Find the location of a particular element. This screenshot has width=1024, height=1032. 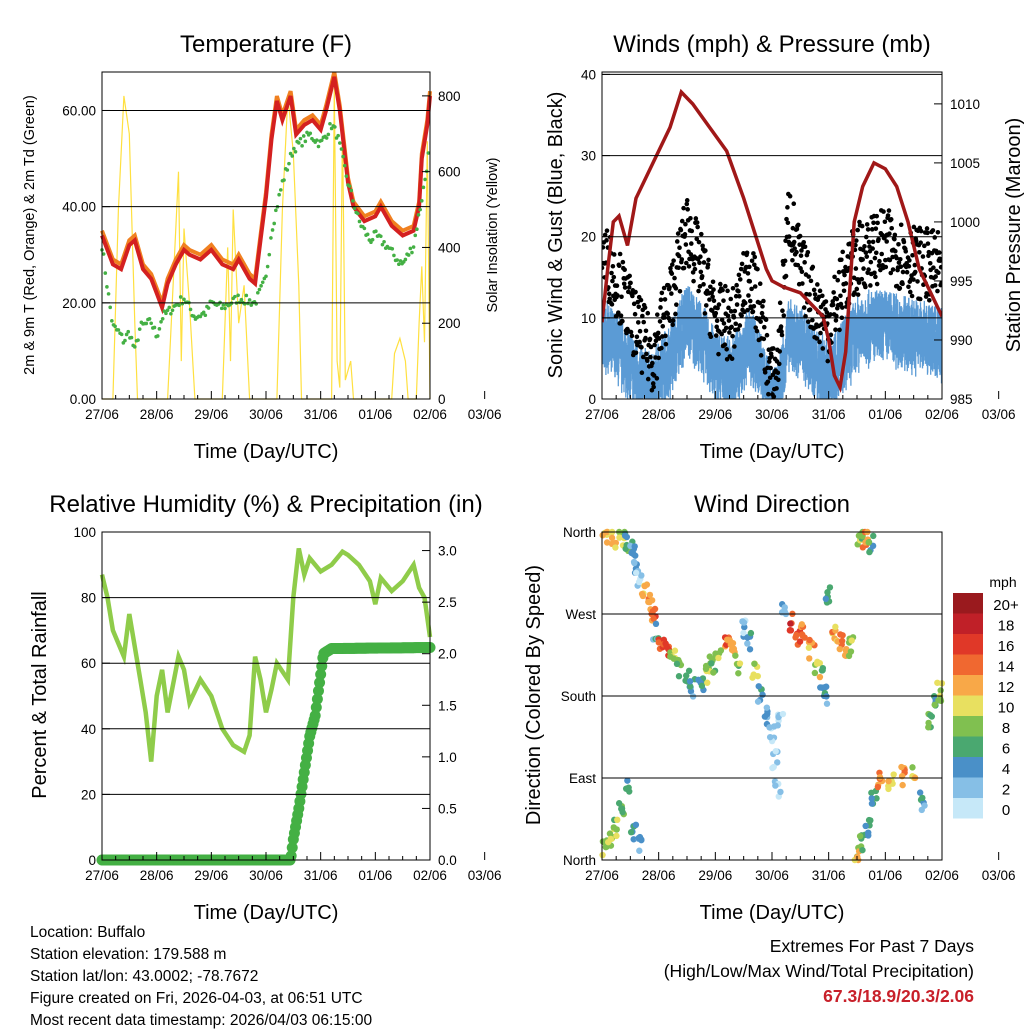

speed-legend: mph 20+ 18 16 14 12 10 8 6 4 2 0 is located at coordinates (986, 696).